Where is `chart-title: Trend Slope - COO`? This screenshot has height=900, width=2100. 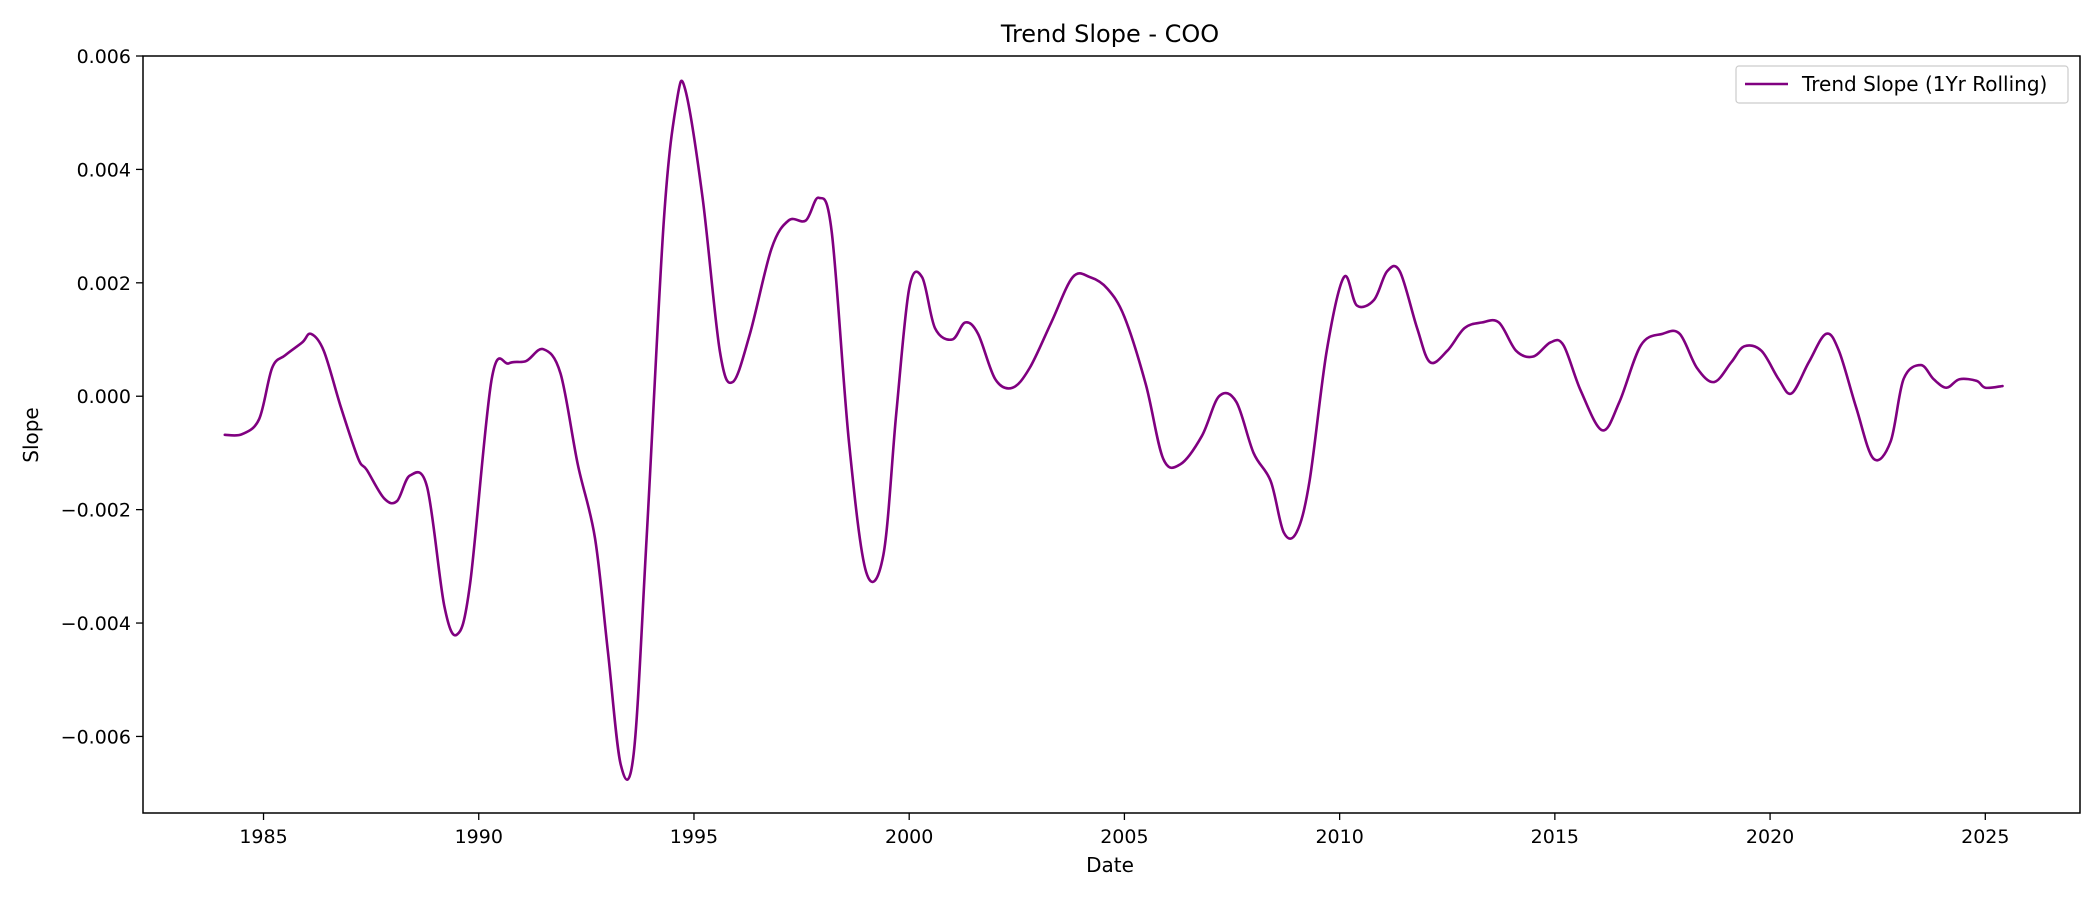 chart-title: Trend Slope - COO is located at coordinates (1109, 34).